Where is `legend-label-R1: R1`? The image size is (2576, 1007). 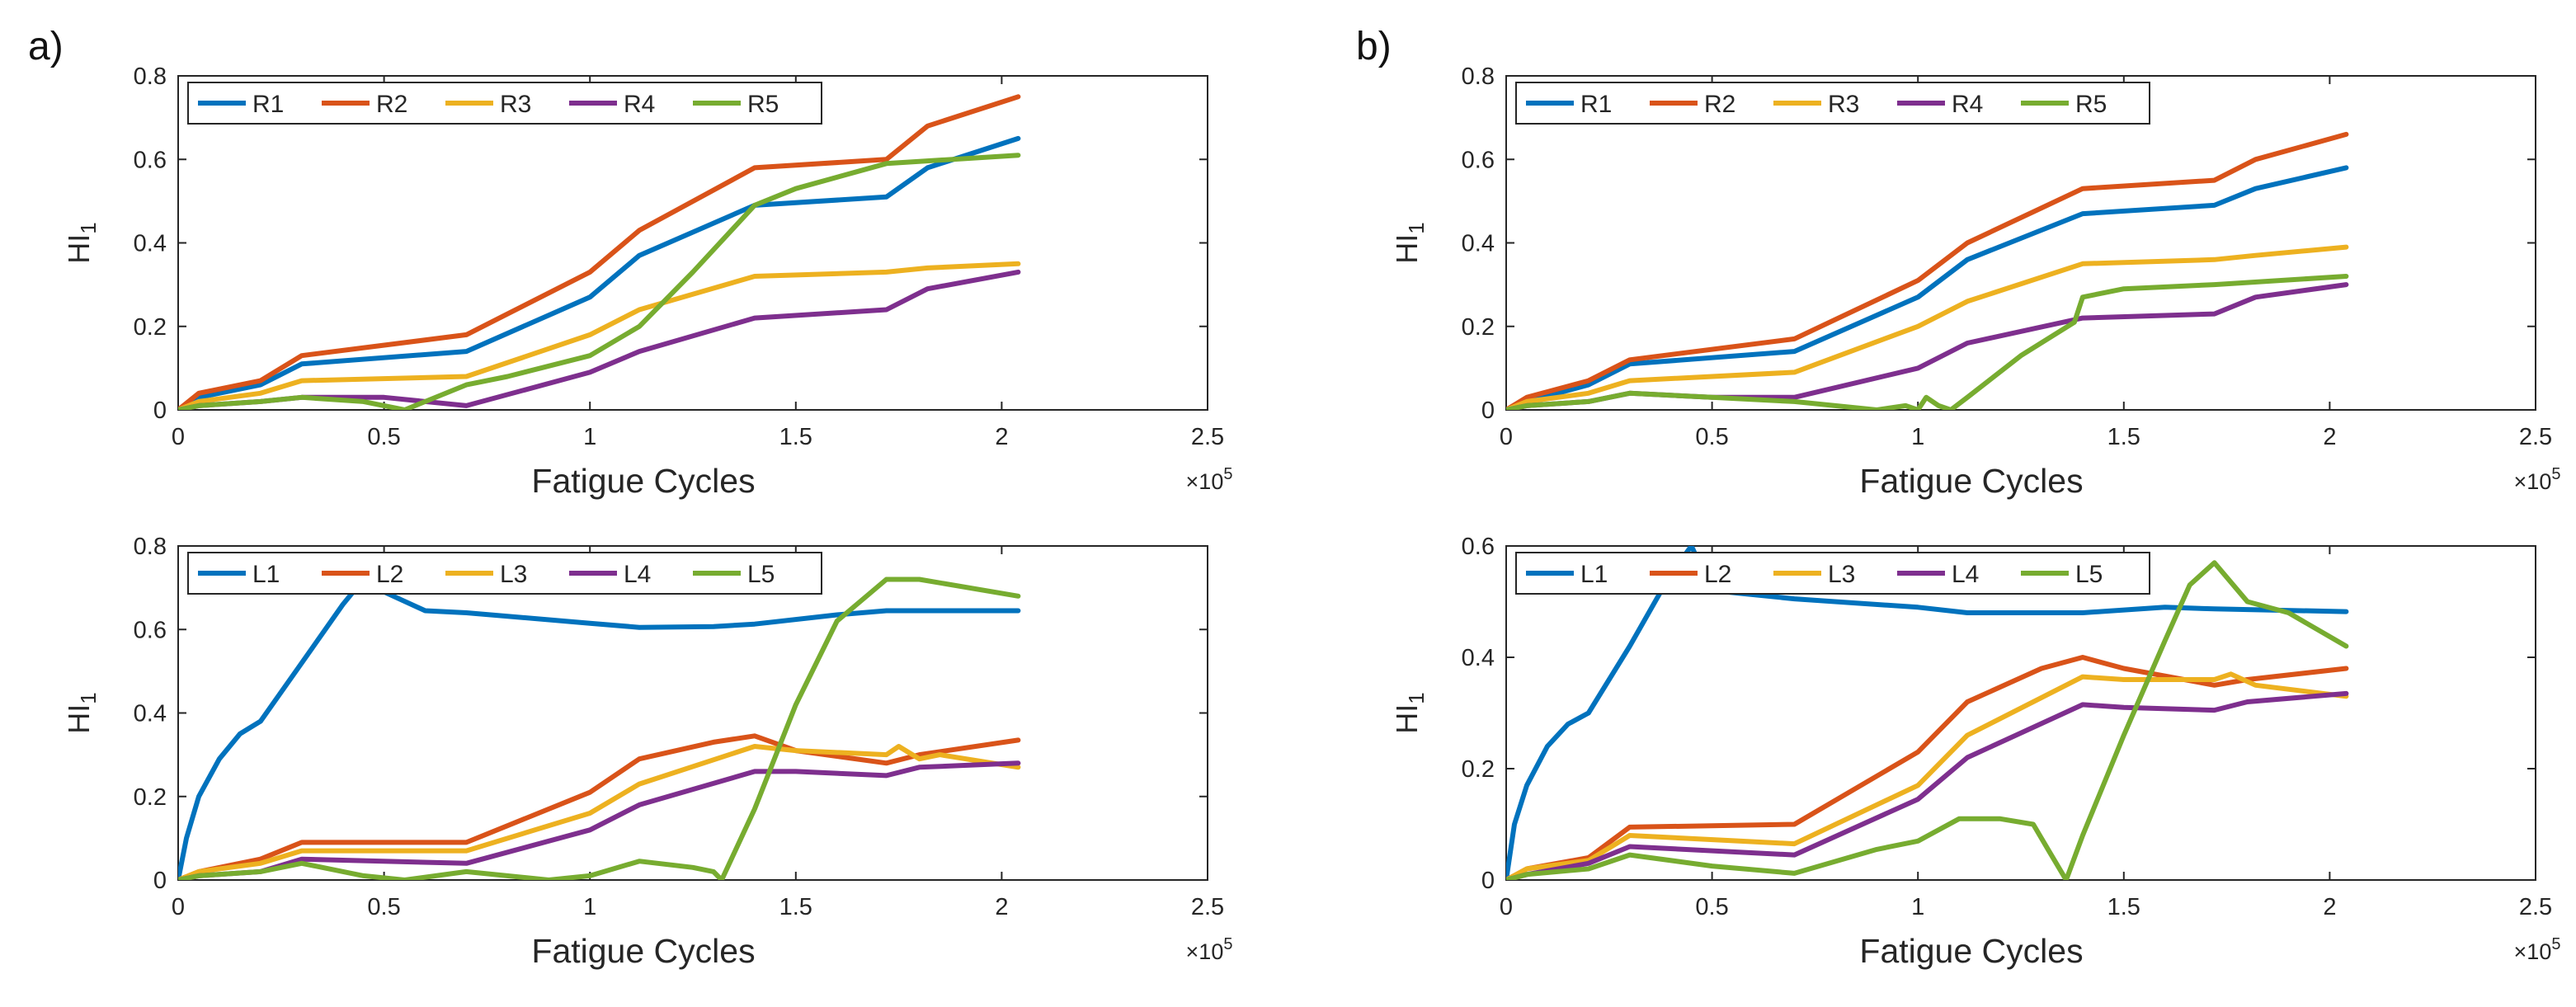 legend-label-R1: R1 is located at coordinates (268, 104).